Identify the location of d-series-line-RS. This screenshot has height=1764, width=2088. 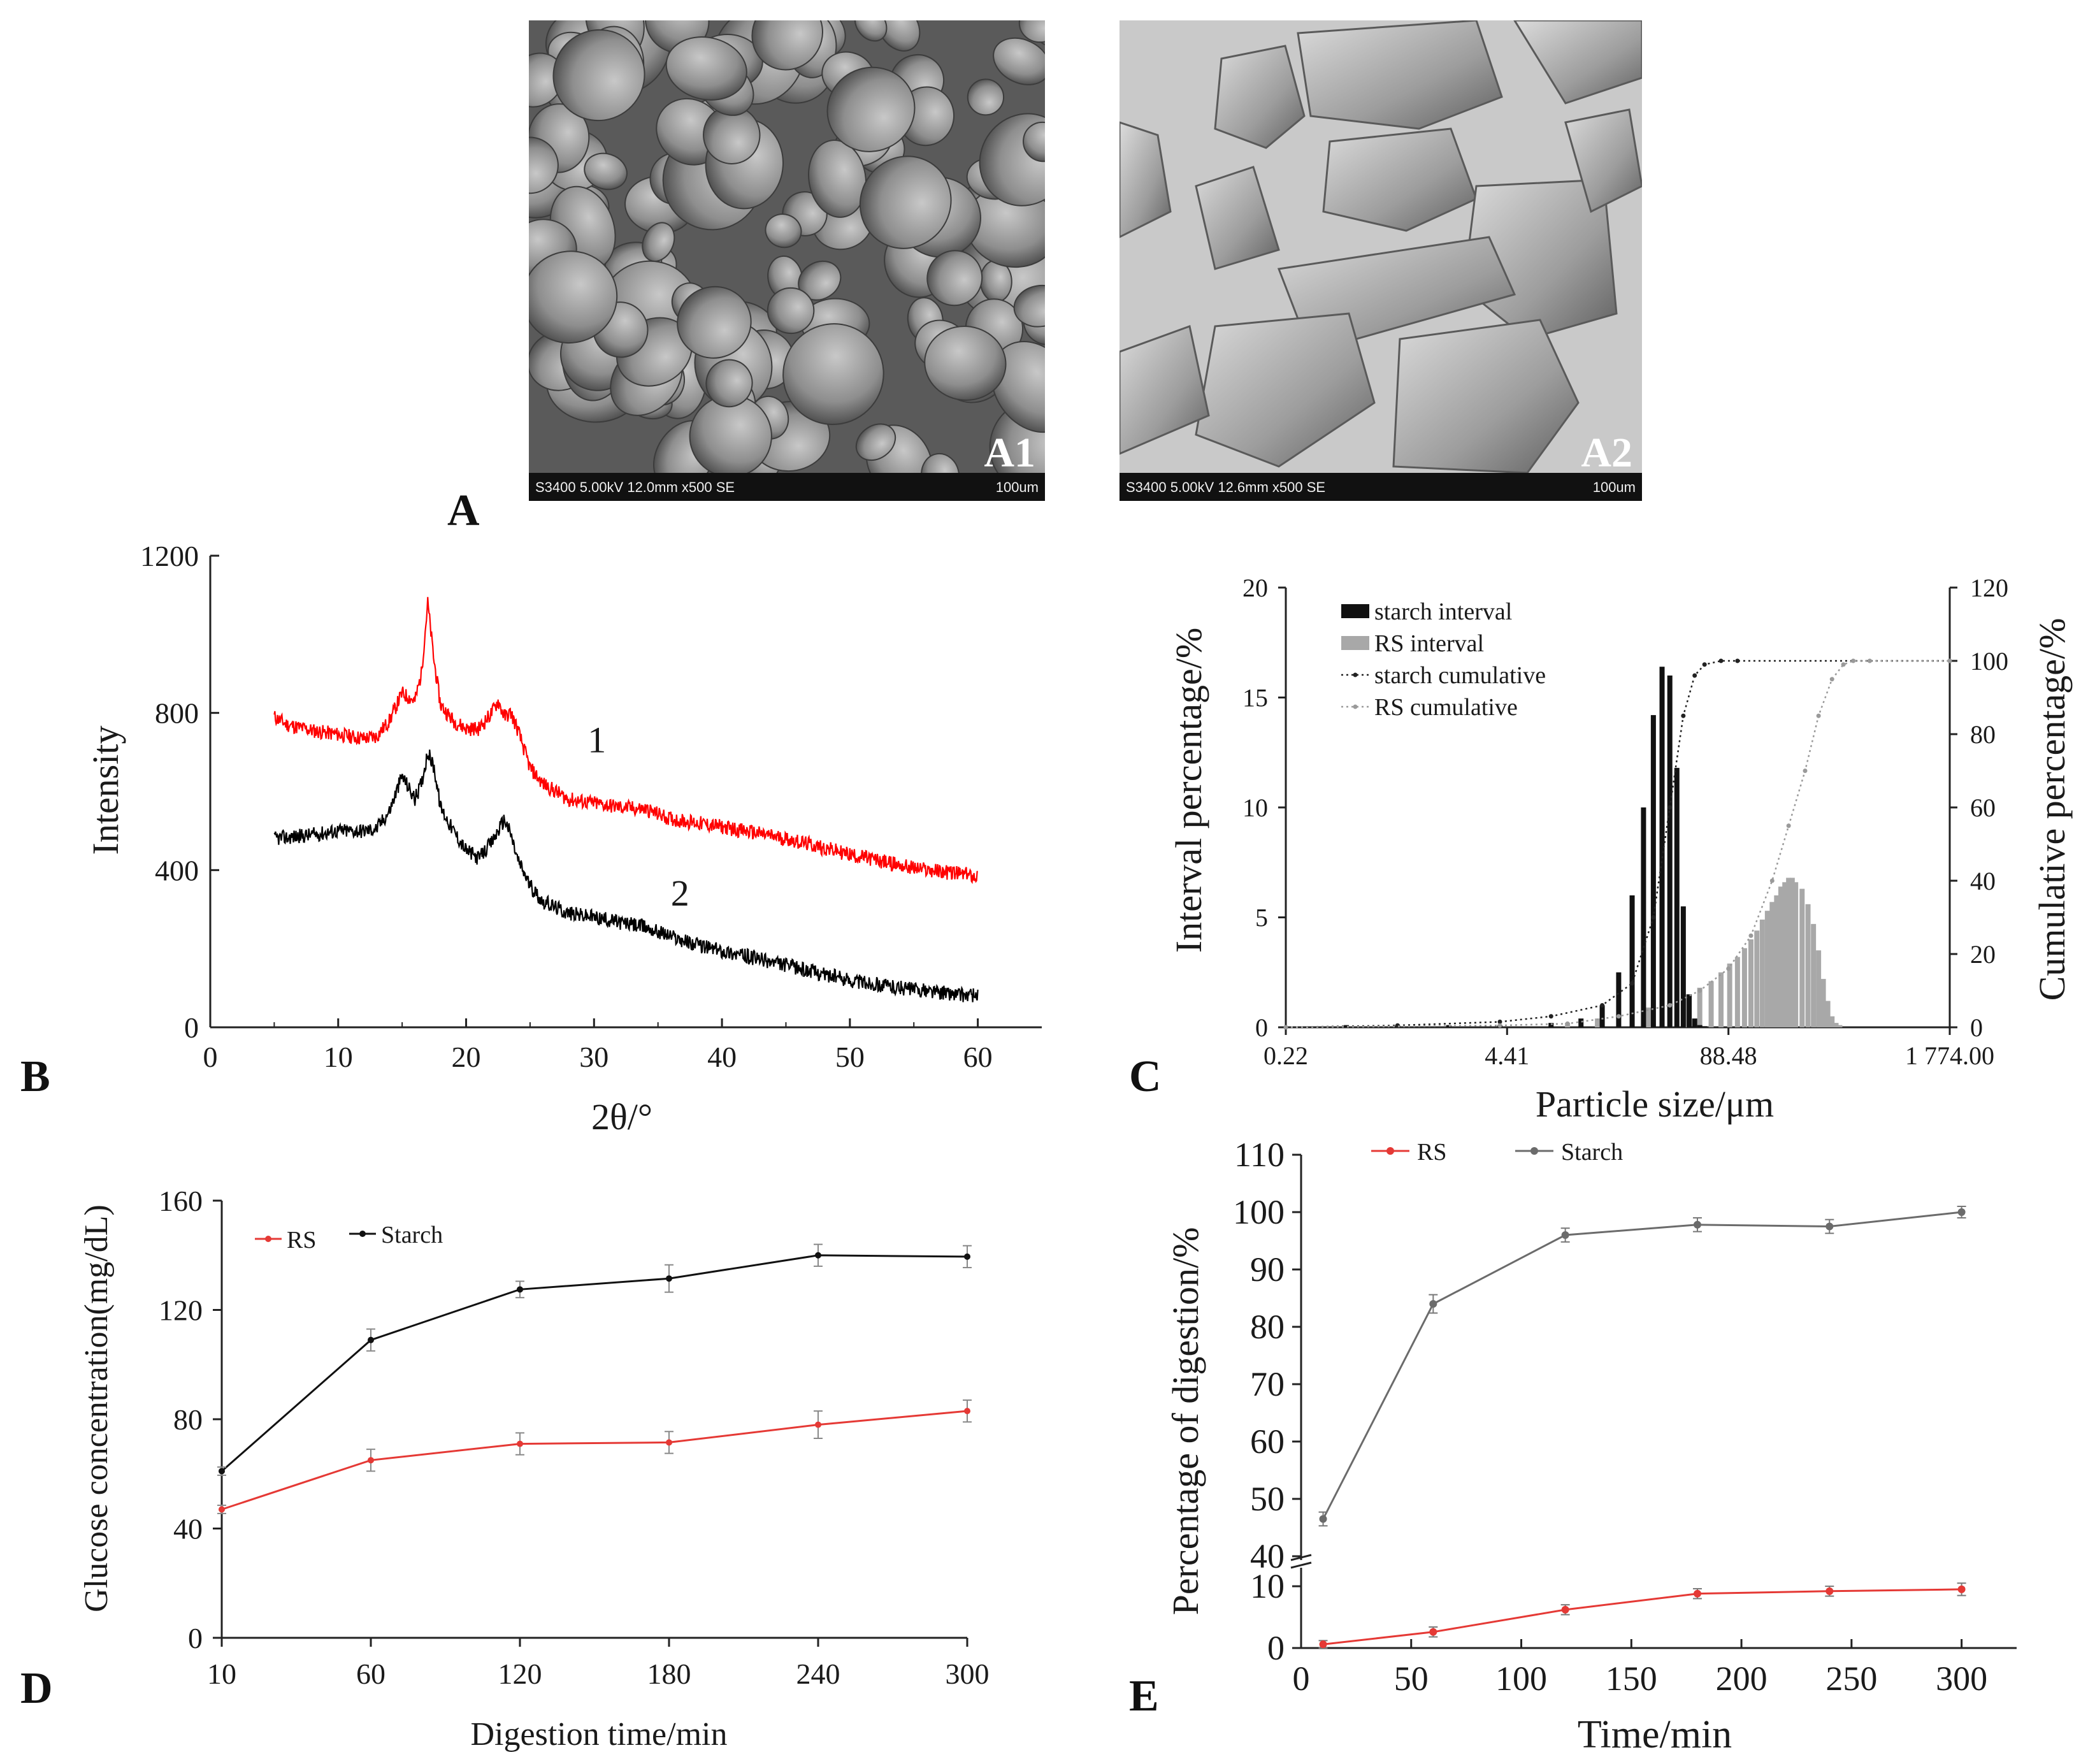
(594, 1460).